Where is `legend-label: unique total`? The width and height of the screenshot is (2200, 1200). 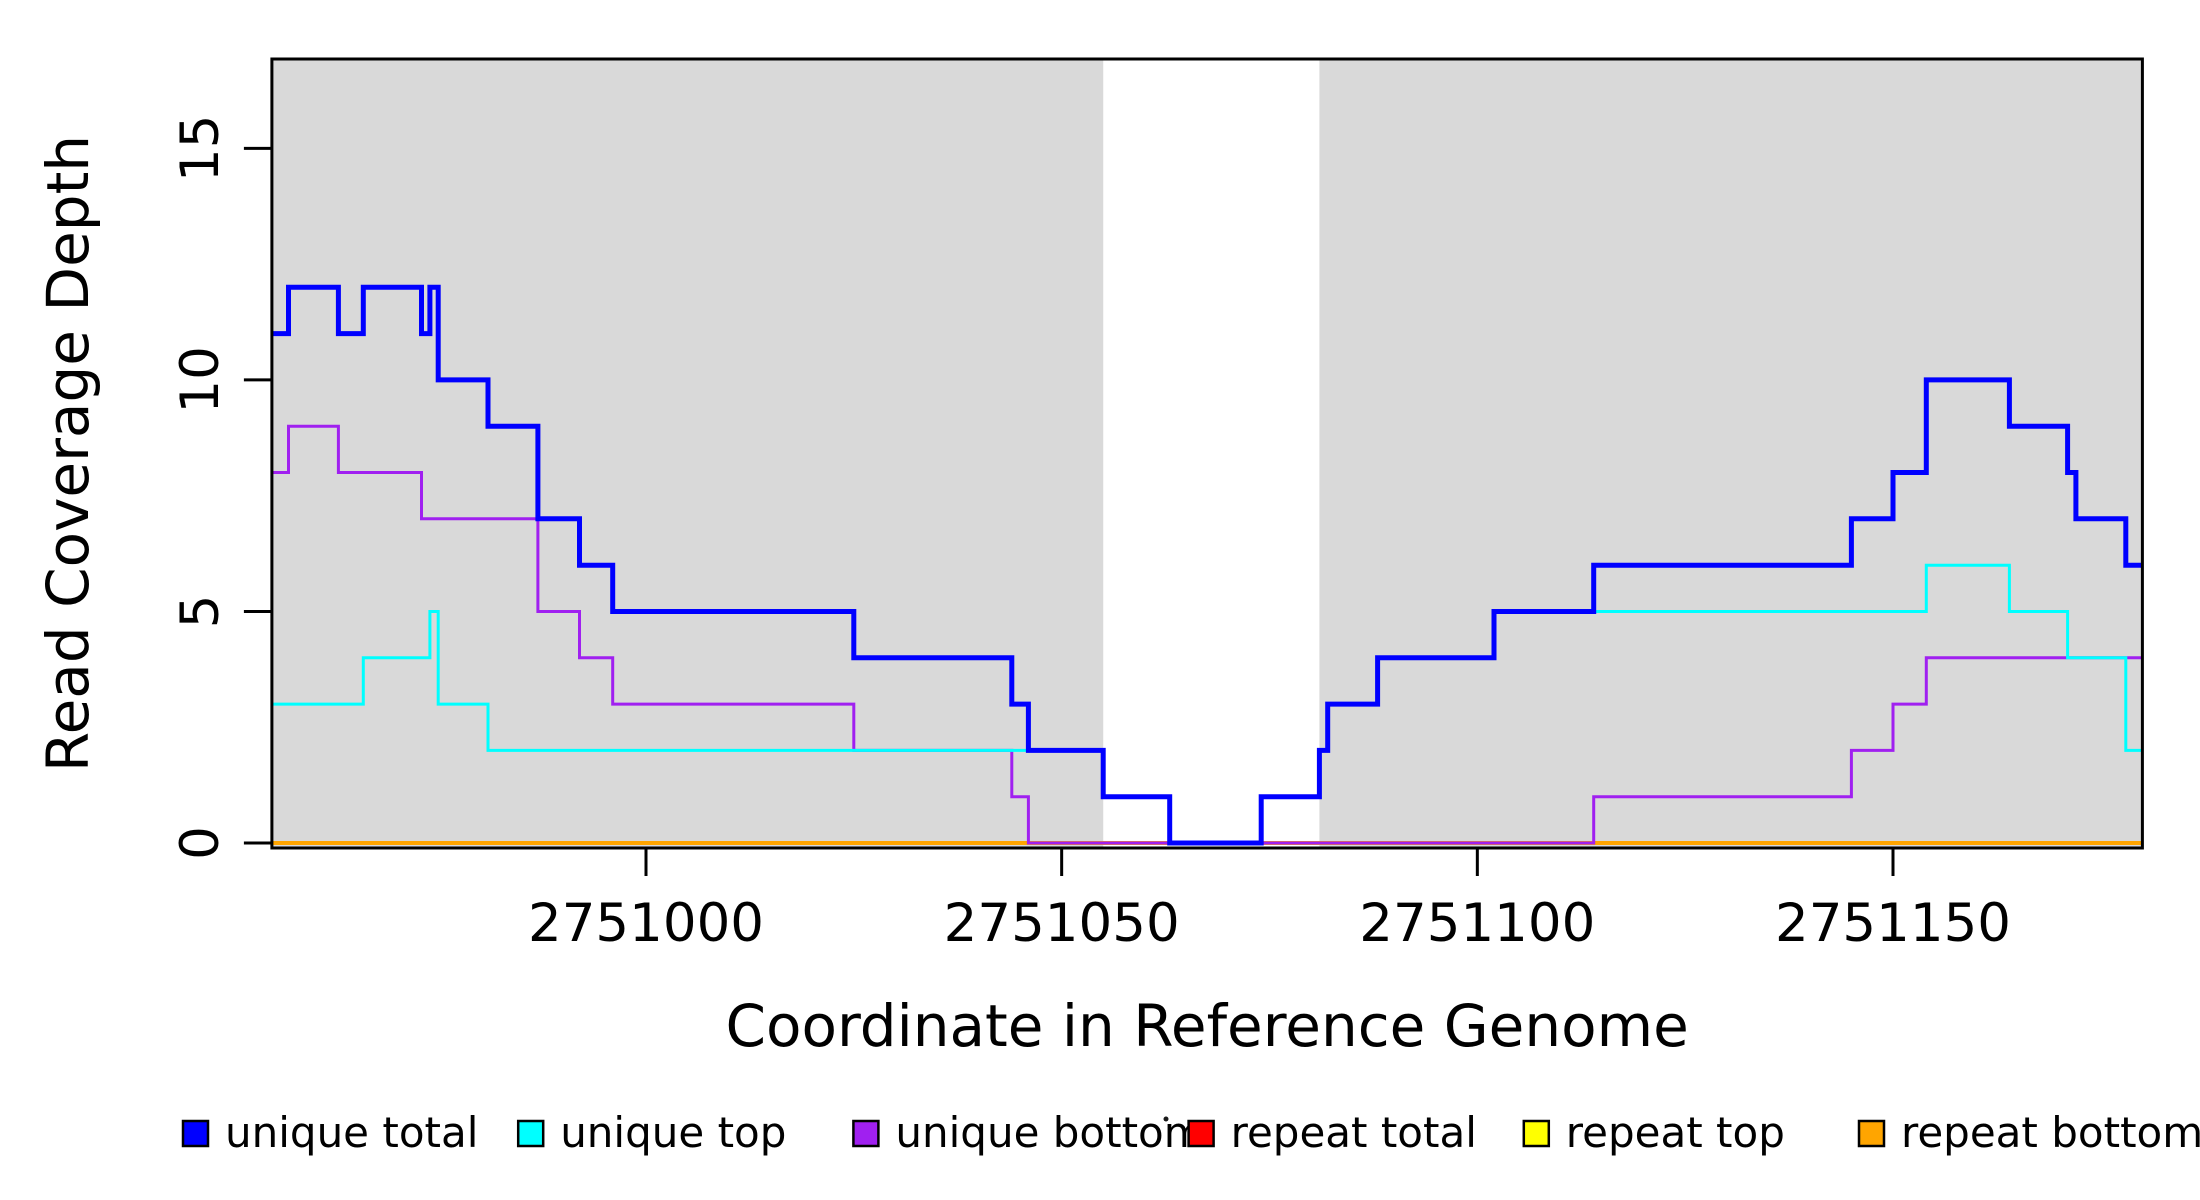 legend-label: unique total is located at coordinates (351, 1132).